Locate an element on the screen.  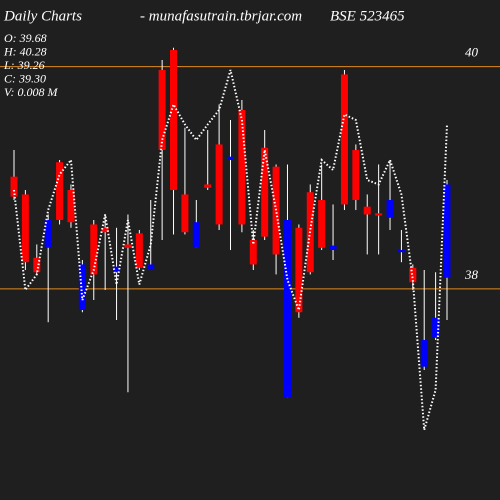
info-label: O: 39.68 is located at coordinates (25, 38).